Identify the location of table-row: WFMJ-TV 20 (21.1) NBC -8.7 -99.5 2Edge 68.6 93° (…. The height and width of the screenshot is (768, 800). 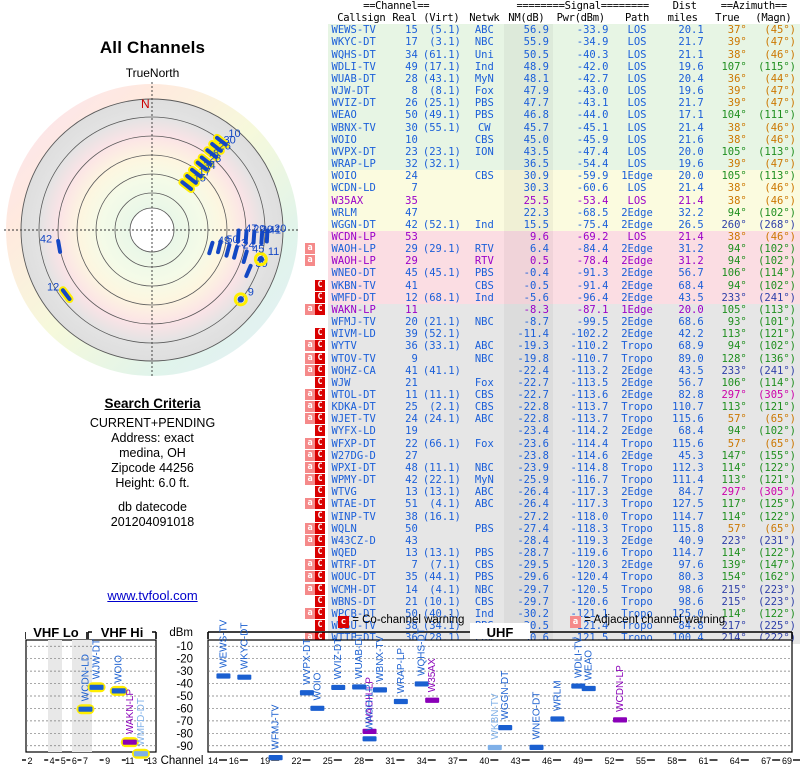
(552, 322).